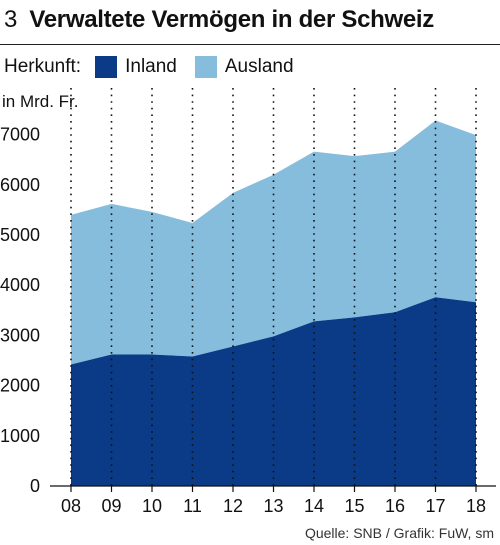 The width and height of the screenshot is (500, 545). Describe the element at coordinates (106, 67) in the screenshot. I see `legend-swatch-inland` at that location.